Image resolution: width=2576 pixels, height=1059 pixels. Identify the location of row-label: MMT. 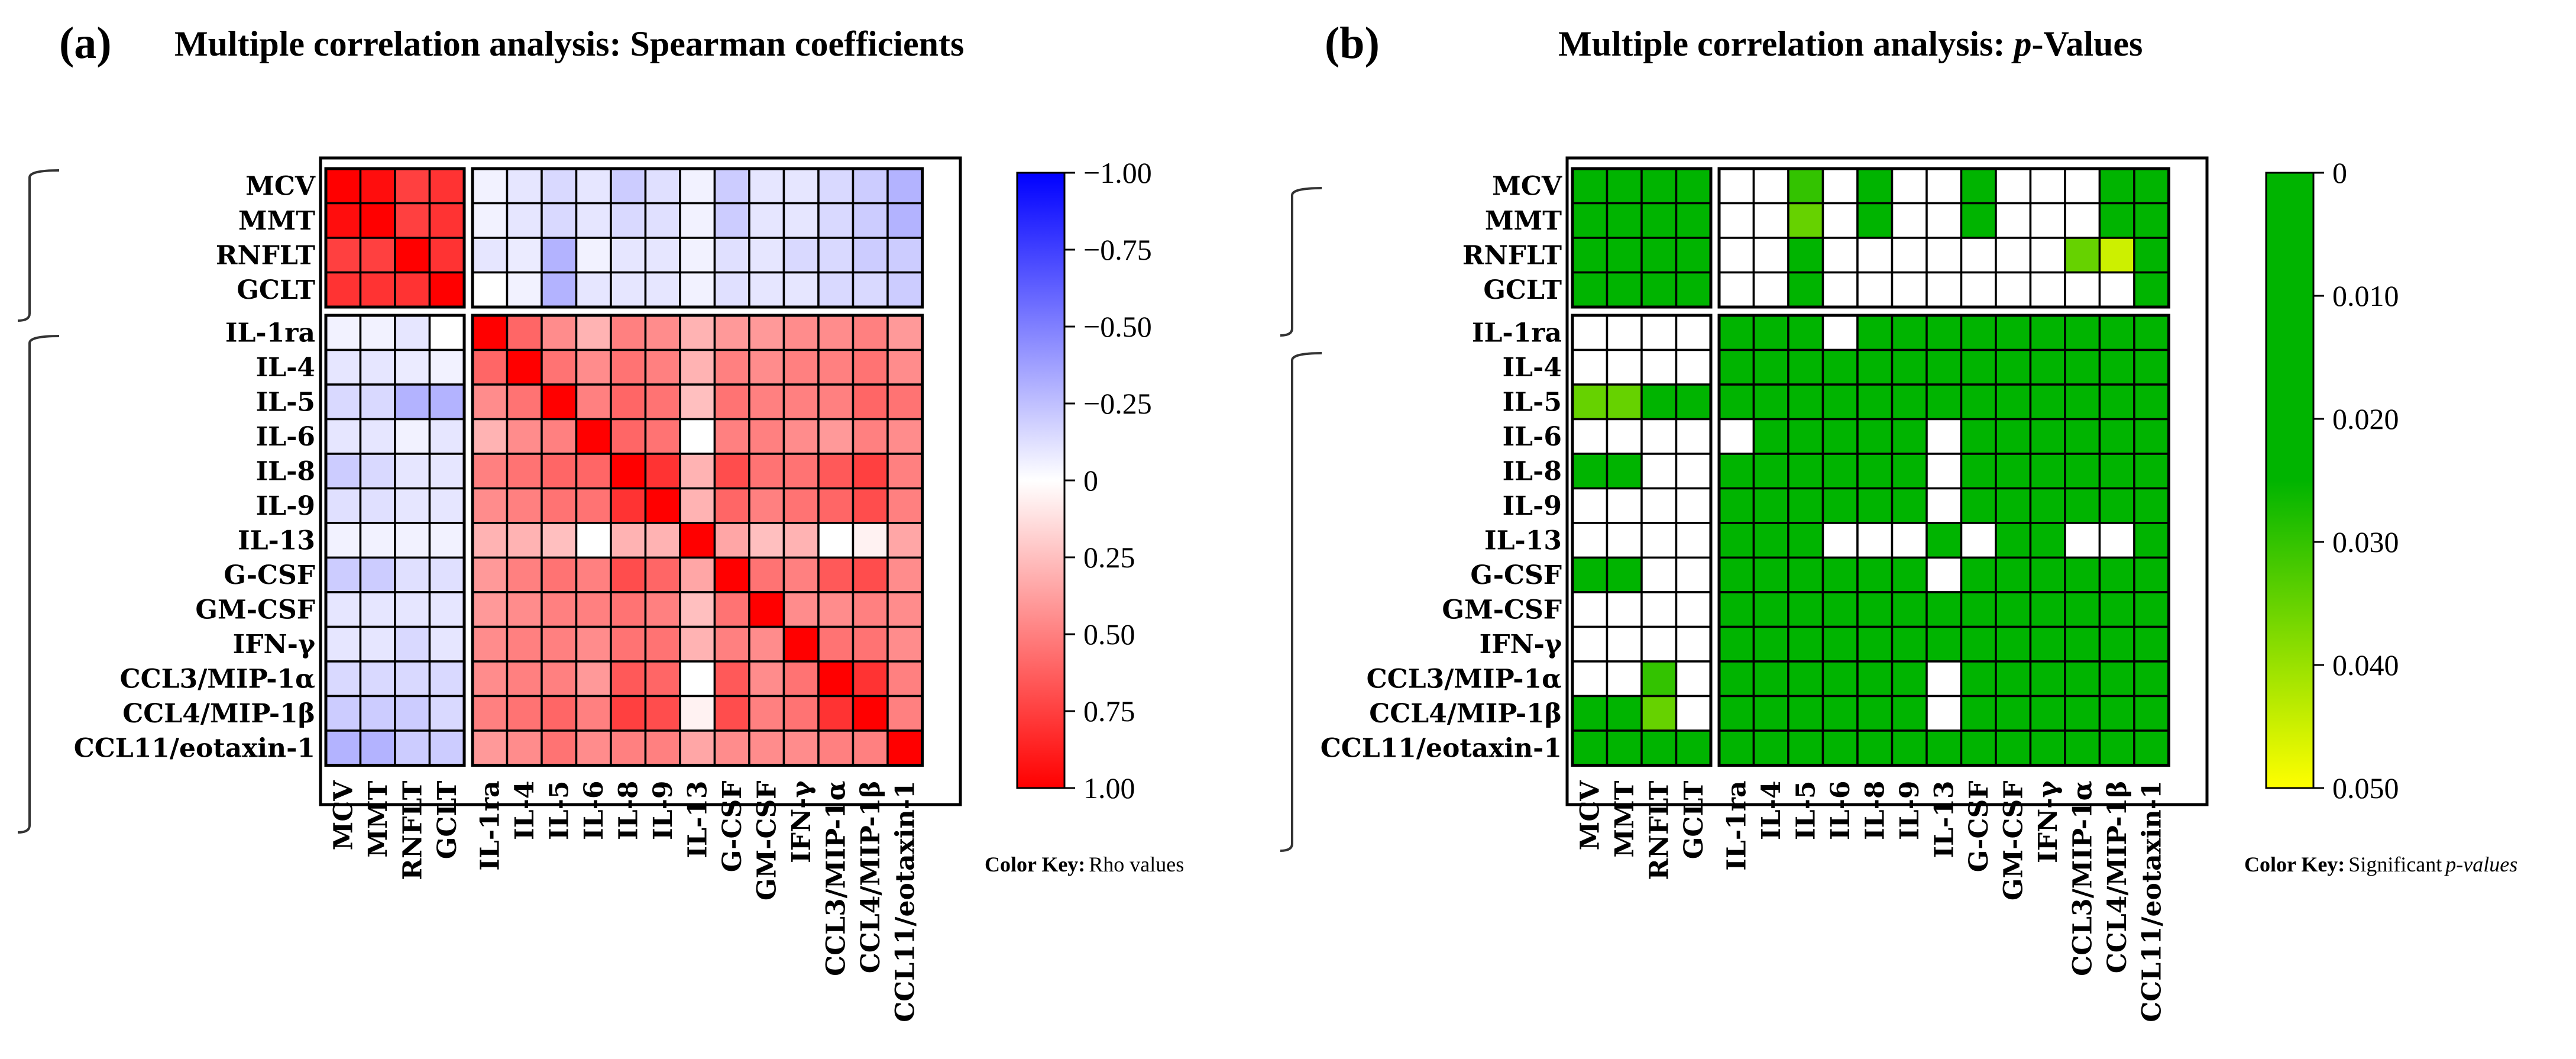
(1524, 221).